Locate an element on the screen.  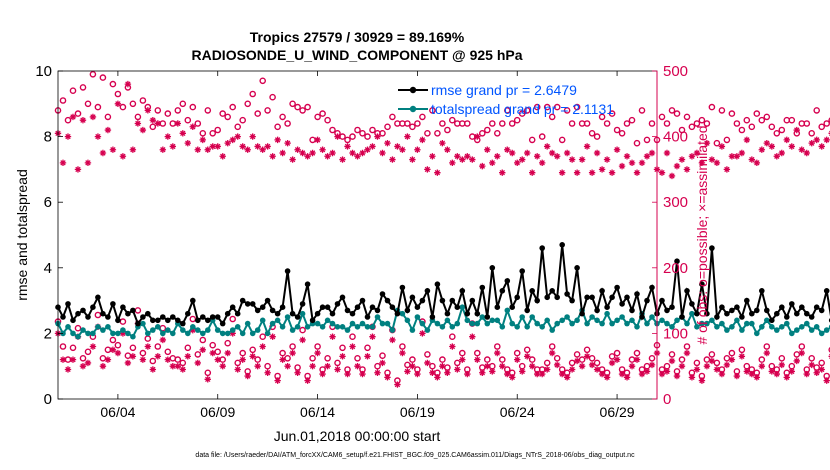
legend-rmse-marker is located at coordinates (413, 90).